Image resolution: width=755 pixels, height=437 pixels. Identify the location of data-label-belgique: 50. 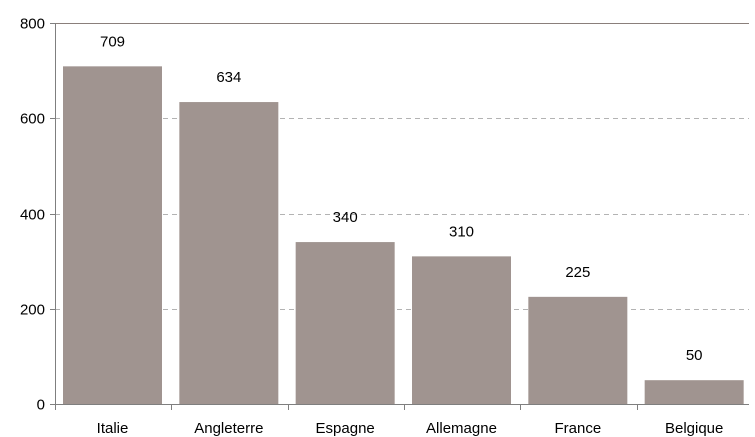
(694, 355).